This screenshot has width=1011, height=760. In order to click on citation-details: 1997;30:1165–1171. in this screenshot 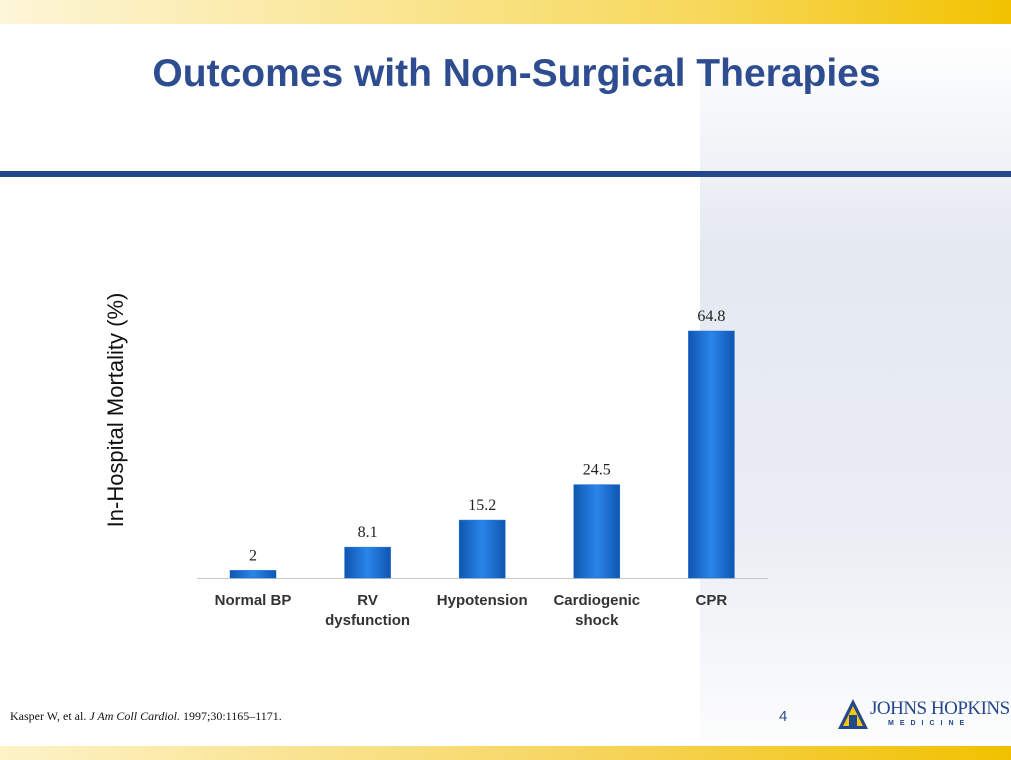, I will do `click(232, 716)`.